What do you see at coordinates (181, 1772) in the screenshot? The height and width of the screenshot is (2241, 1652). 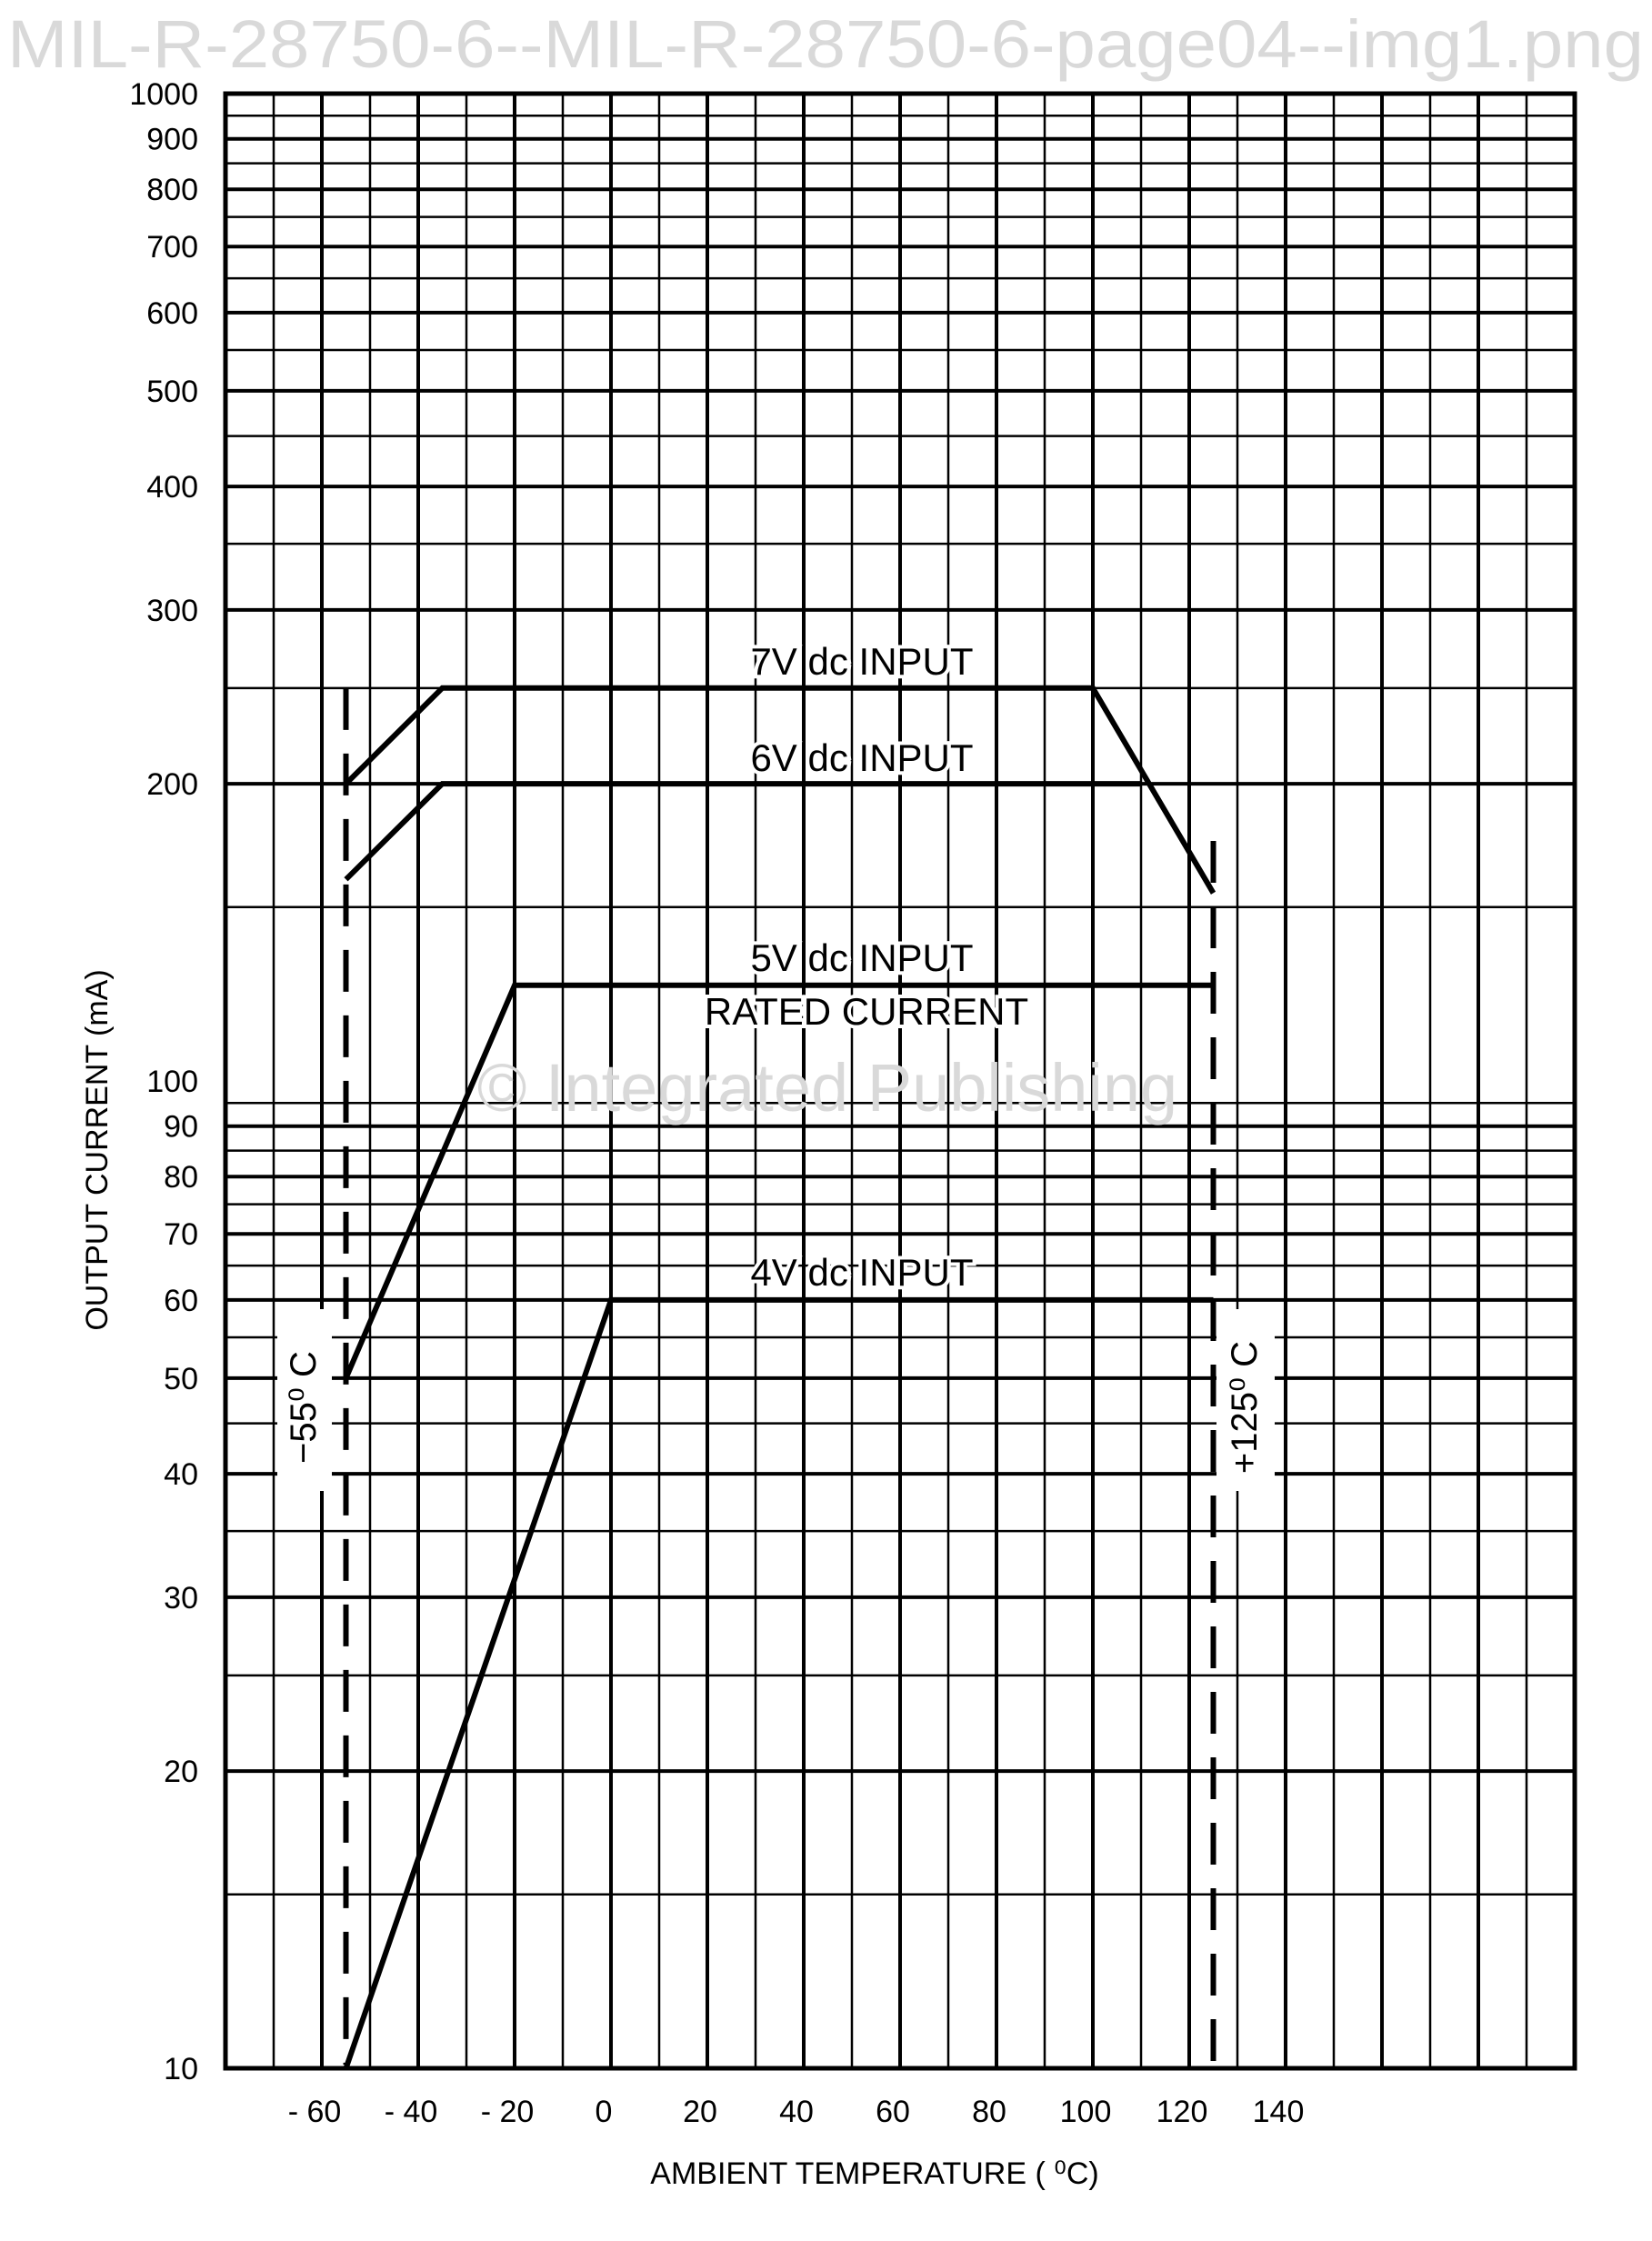 I see `y-tick-label: 20` at bounding box center [181, 1772].